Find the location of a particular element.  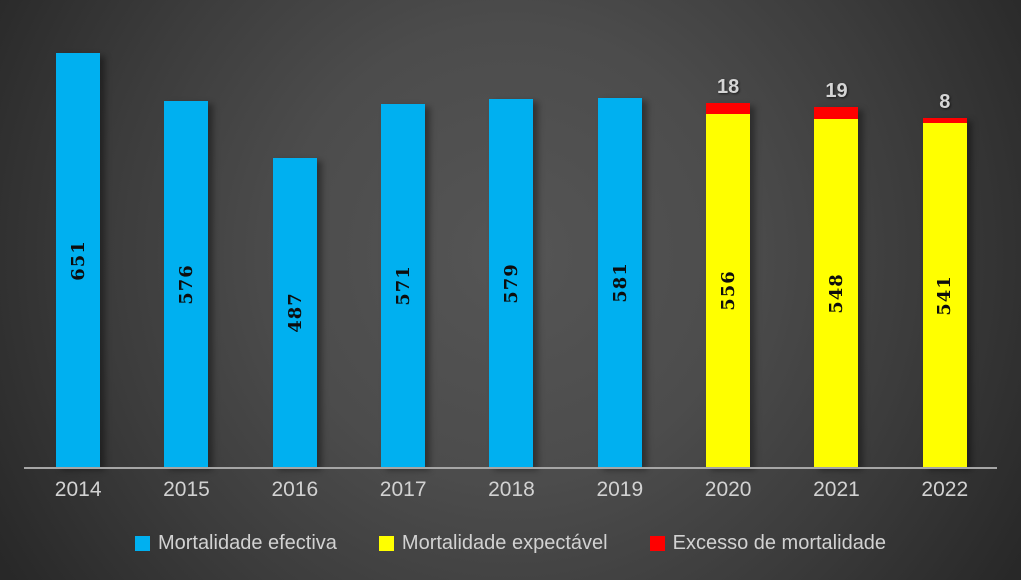

x-axis-label-2019: 2019 is located at coordinates (620, 489).